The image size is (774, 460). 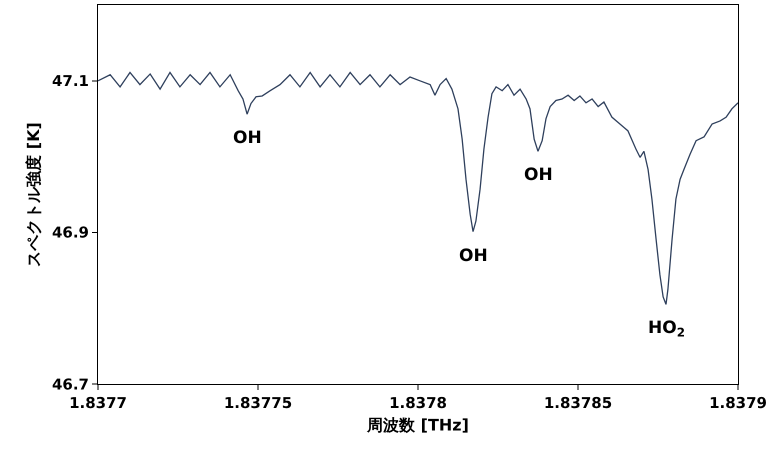 I want to click on y-tick-label: 46.7, so click(x=70, y=384).